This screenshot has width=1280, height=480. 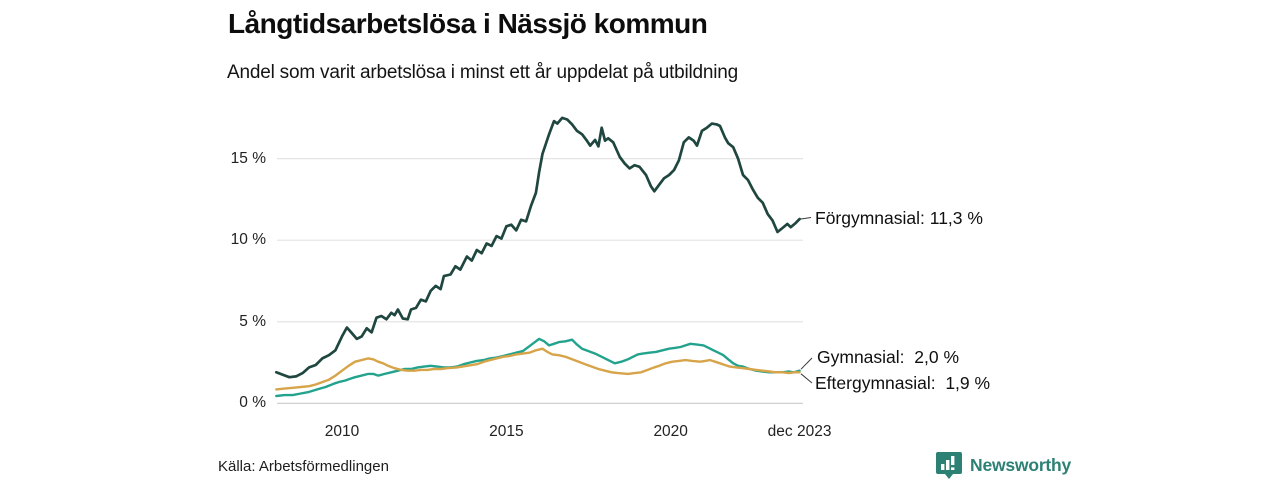 I want to click on series-line-gymnasial, so click(x=538, y=367).